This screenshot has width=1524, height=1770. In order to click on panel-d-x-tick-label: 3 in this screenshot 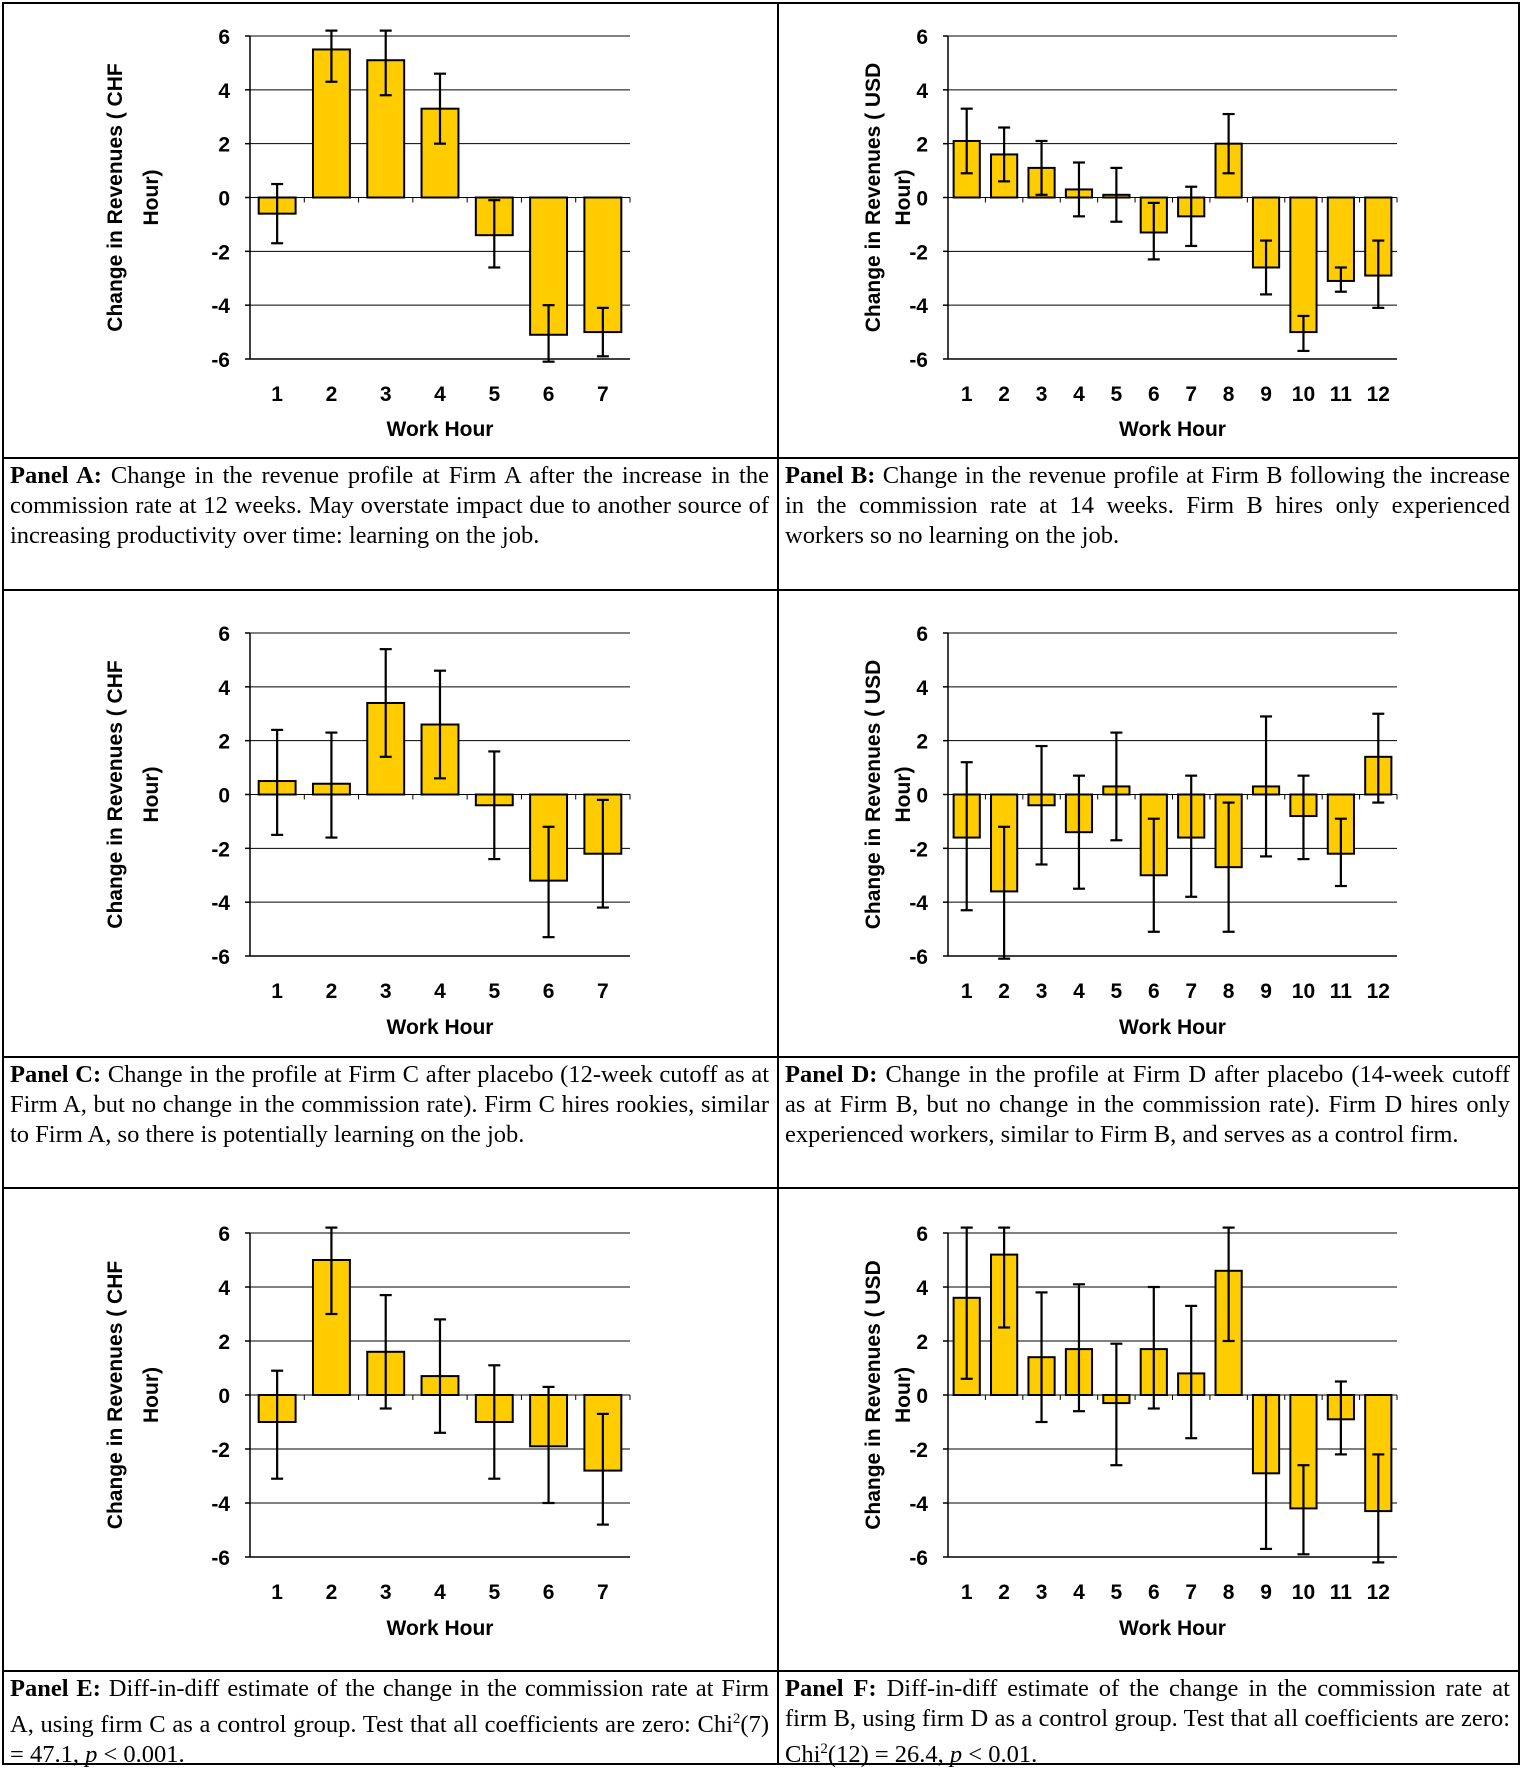, I will do `click(1042, 991)`.